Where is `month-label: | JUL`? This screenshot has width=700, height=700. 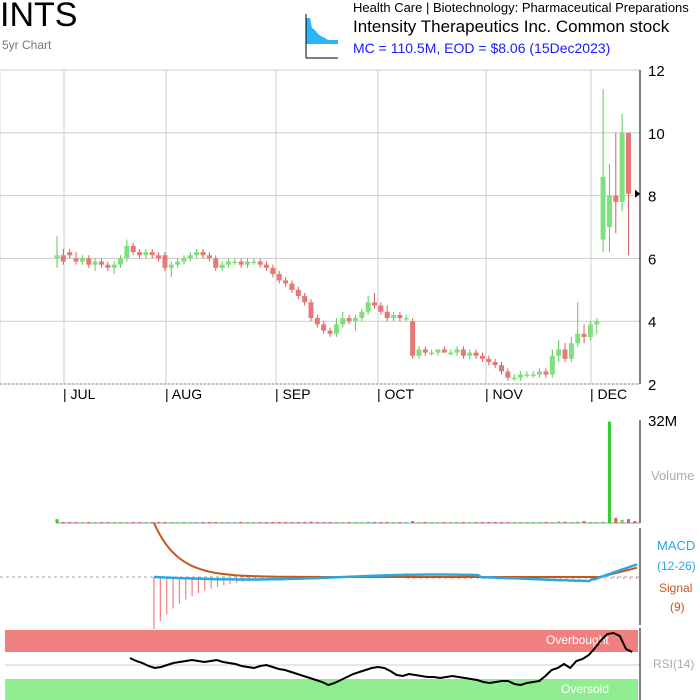
month-label: | JUL is located at coordinates (79, 394).